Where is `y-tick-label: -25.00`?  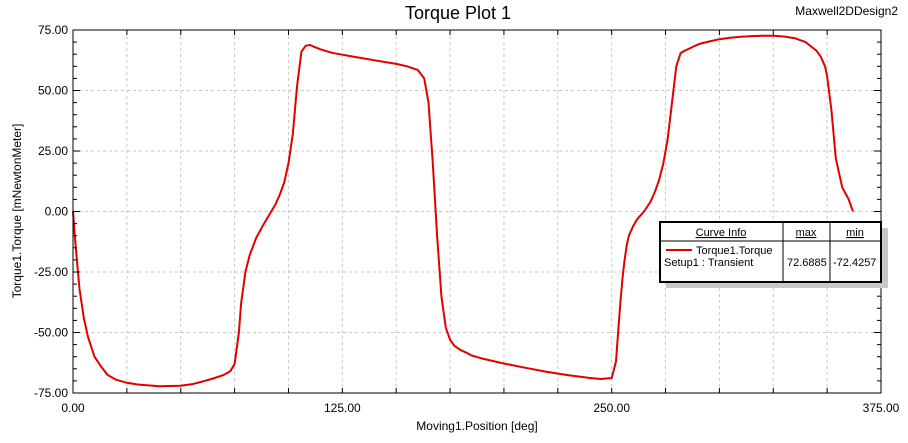 y-tick-label: -25.00 is located at coordinates (51, 272).